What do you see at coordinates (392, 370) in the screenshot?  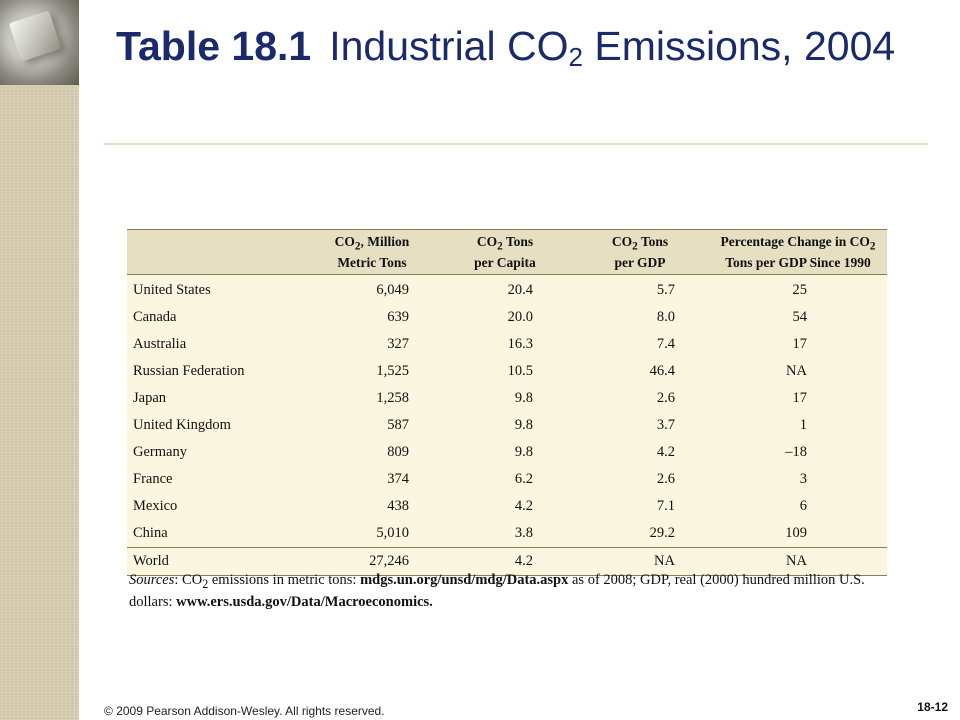 I see `co2-million-tons-cell: 1,525` at bounding box center [392, 370].